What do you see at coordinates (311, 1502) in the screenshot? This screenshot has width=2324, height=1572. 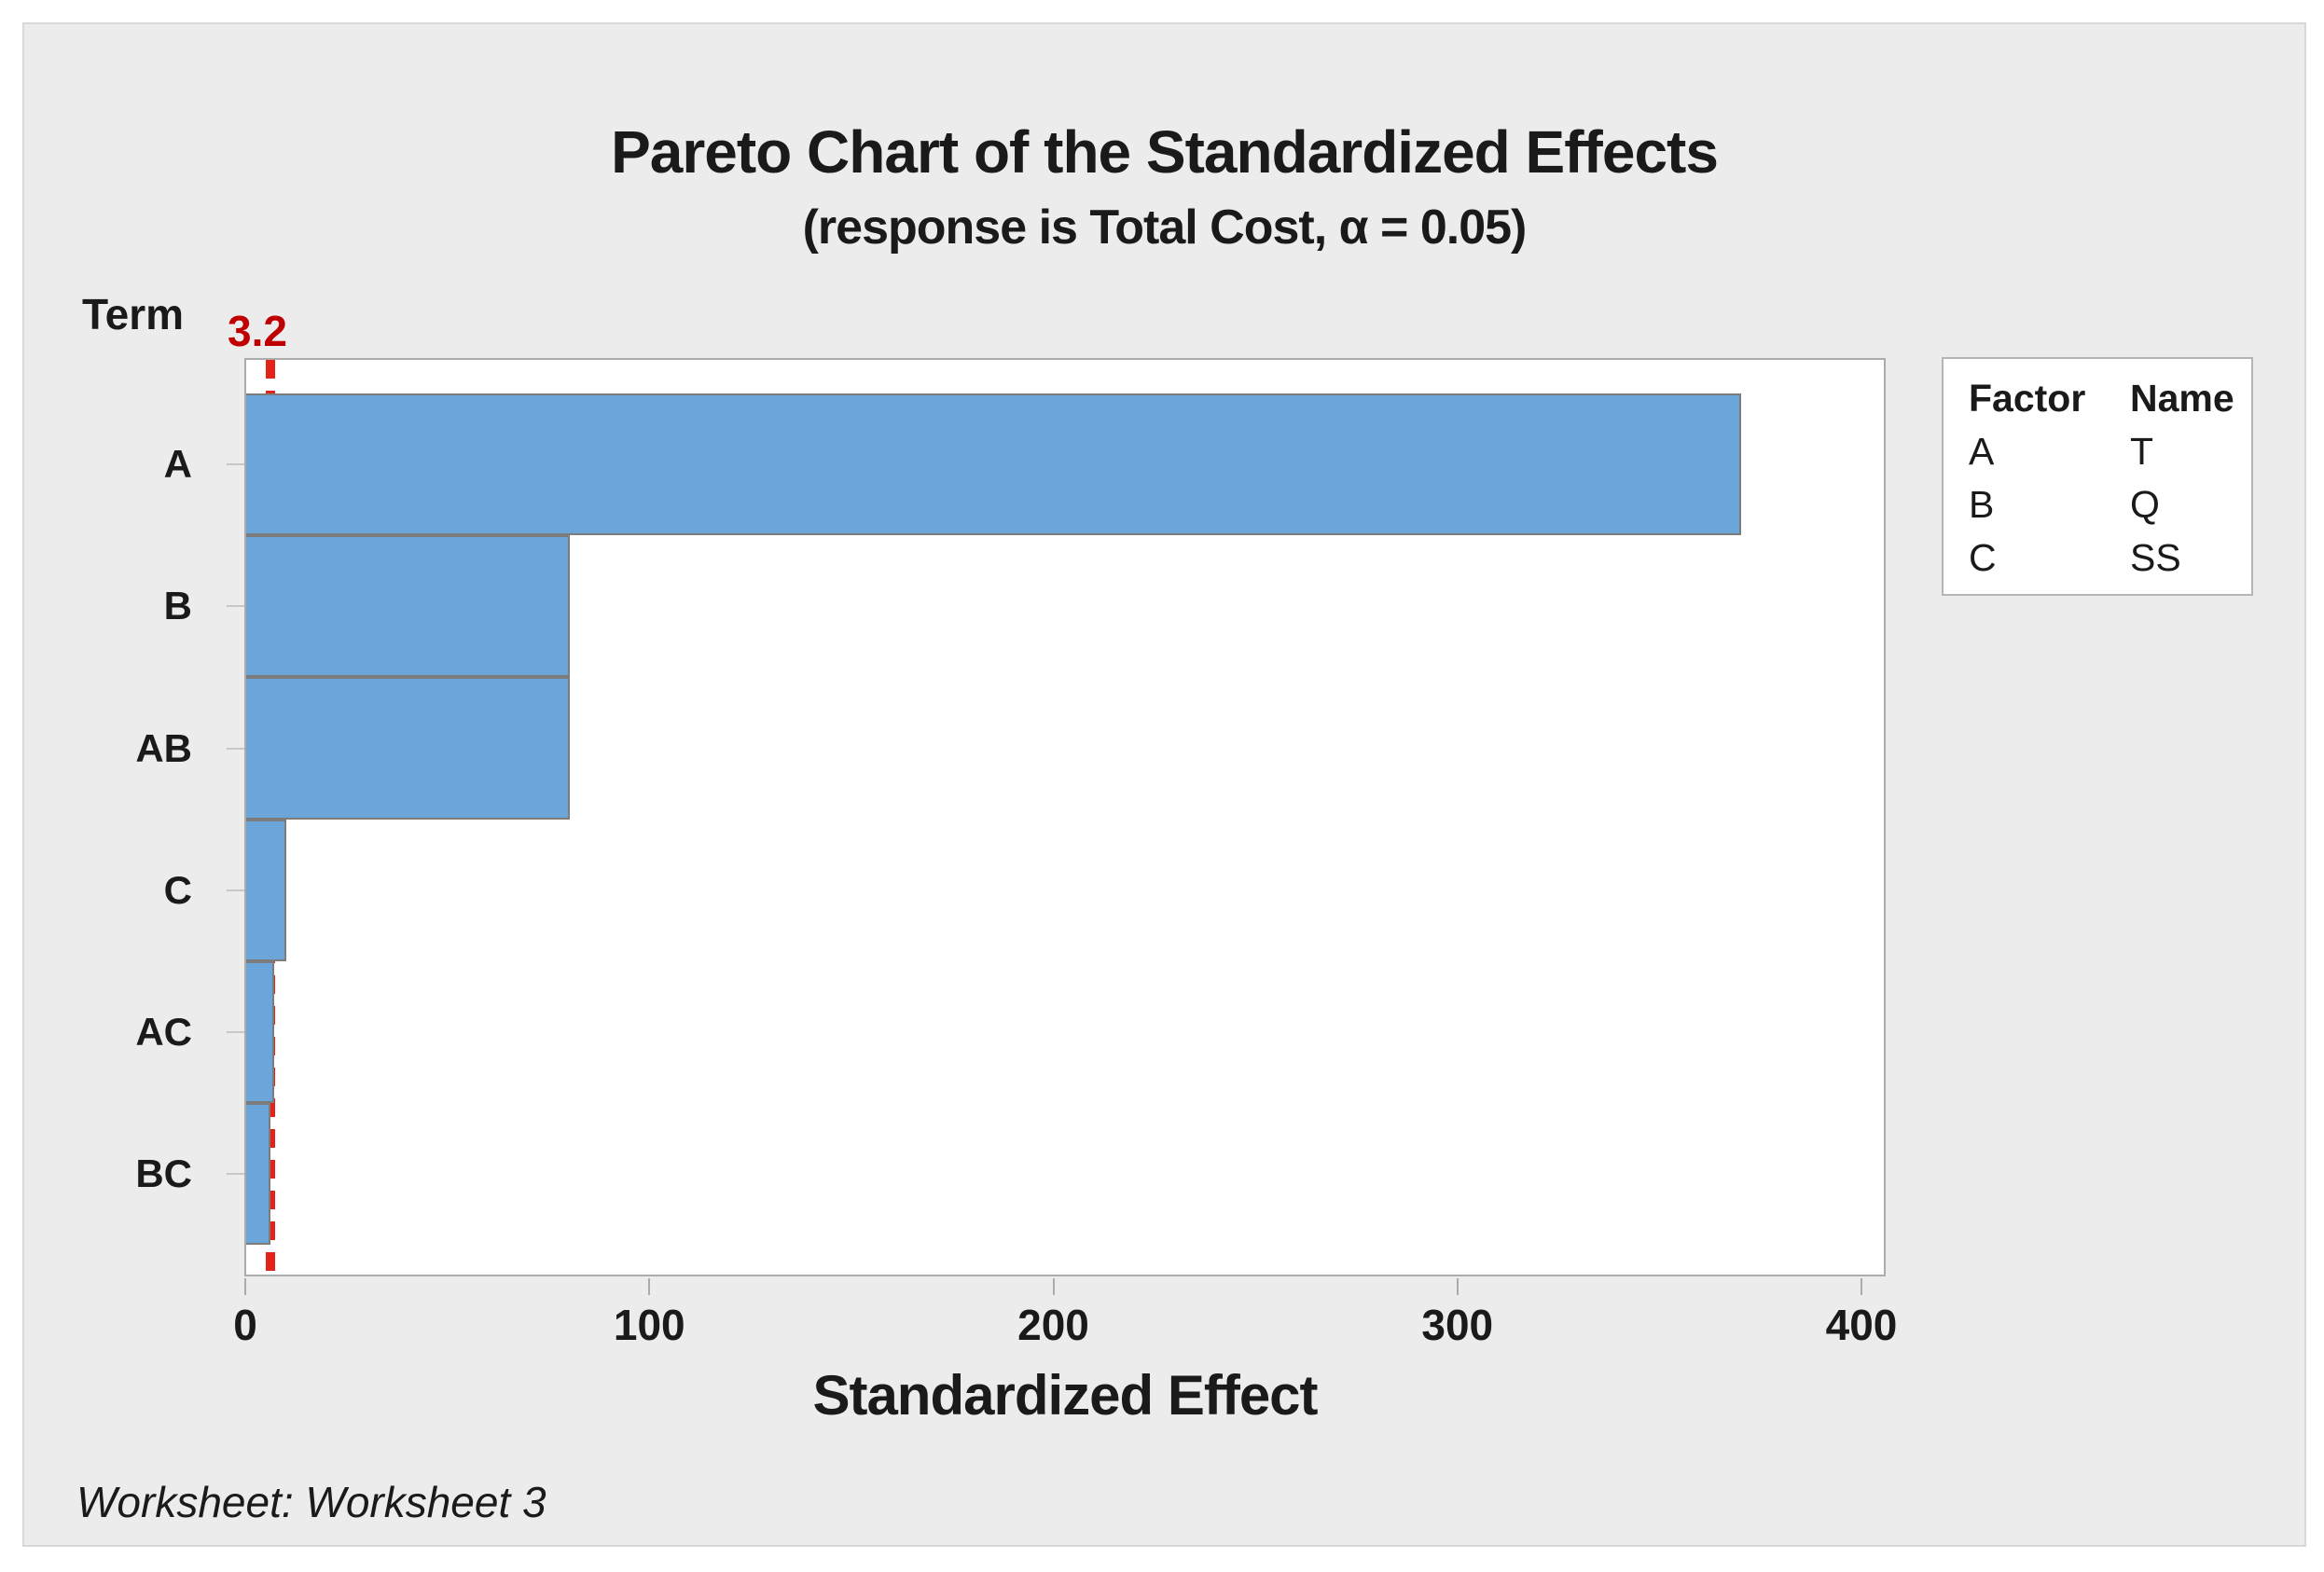 I see `worksheet-footer: Worksheet: Worksheet 3` at bounding box center [311, 1502].